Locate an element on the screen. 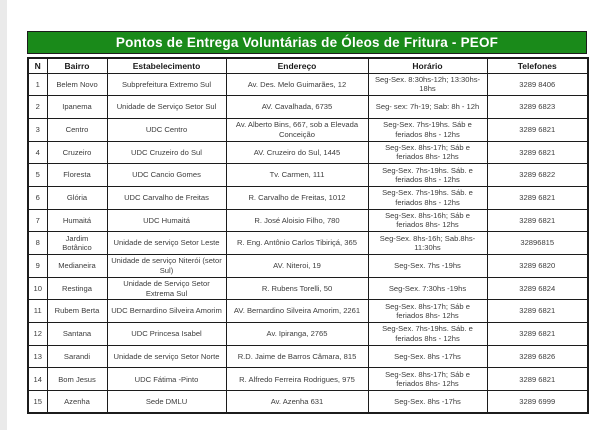 This screenshot has width=607, height=430. cell-n: 14 is located at coordinates (37, 379).